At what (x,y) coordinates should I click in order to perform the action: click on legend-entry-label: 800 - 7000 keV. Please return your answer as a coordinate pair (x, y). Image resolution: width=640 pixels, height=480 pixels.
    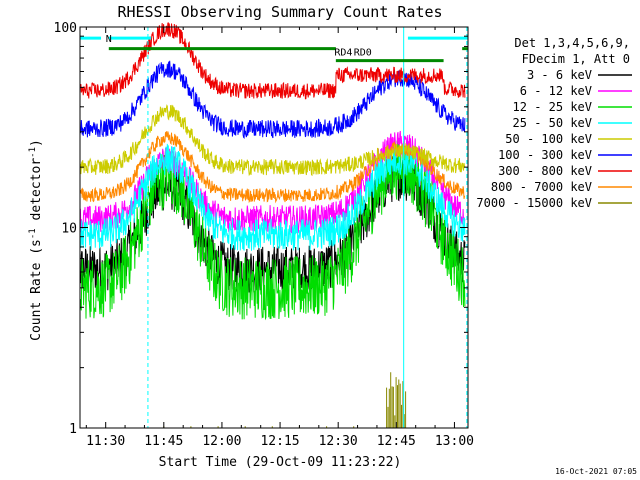
    Looking at the image, I should click on (541, 187).